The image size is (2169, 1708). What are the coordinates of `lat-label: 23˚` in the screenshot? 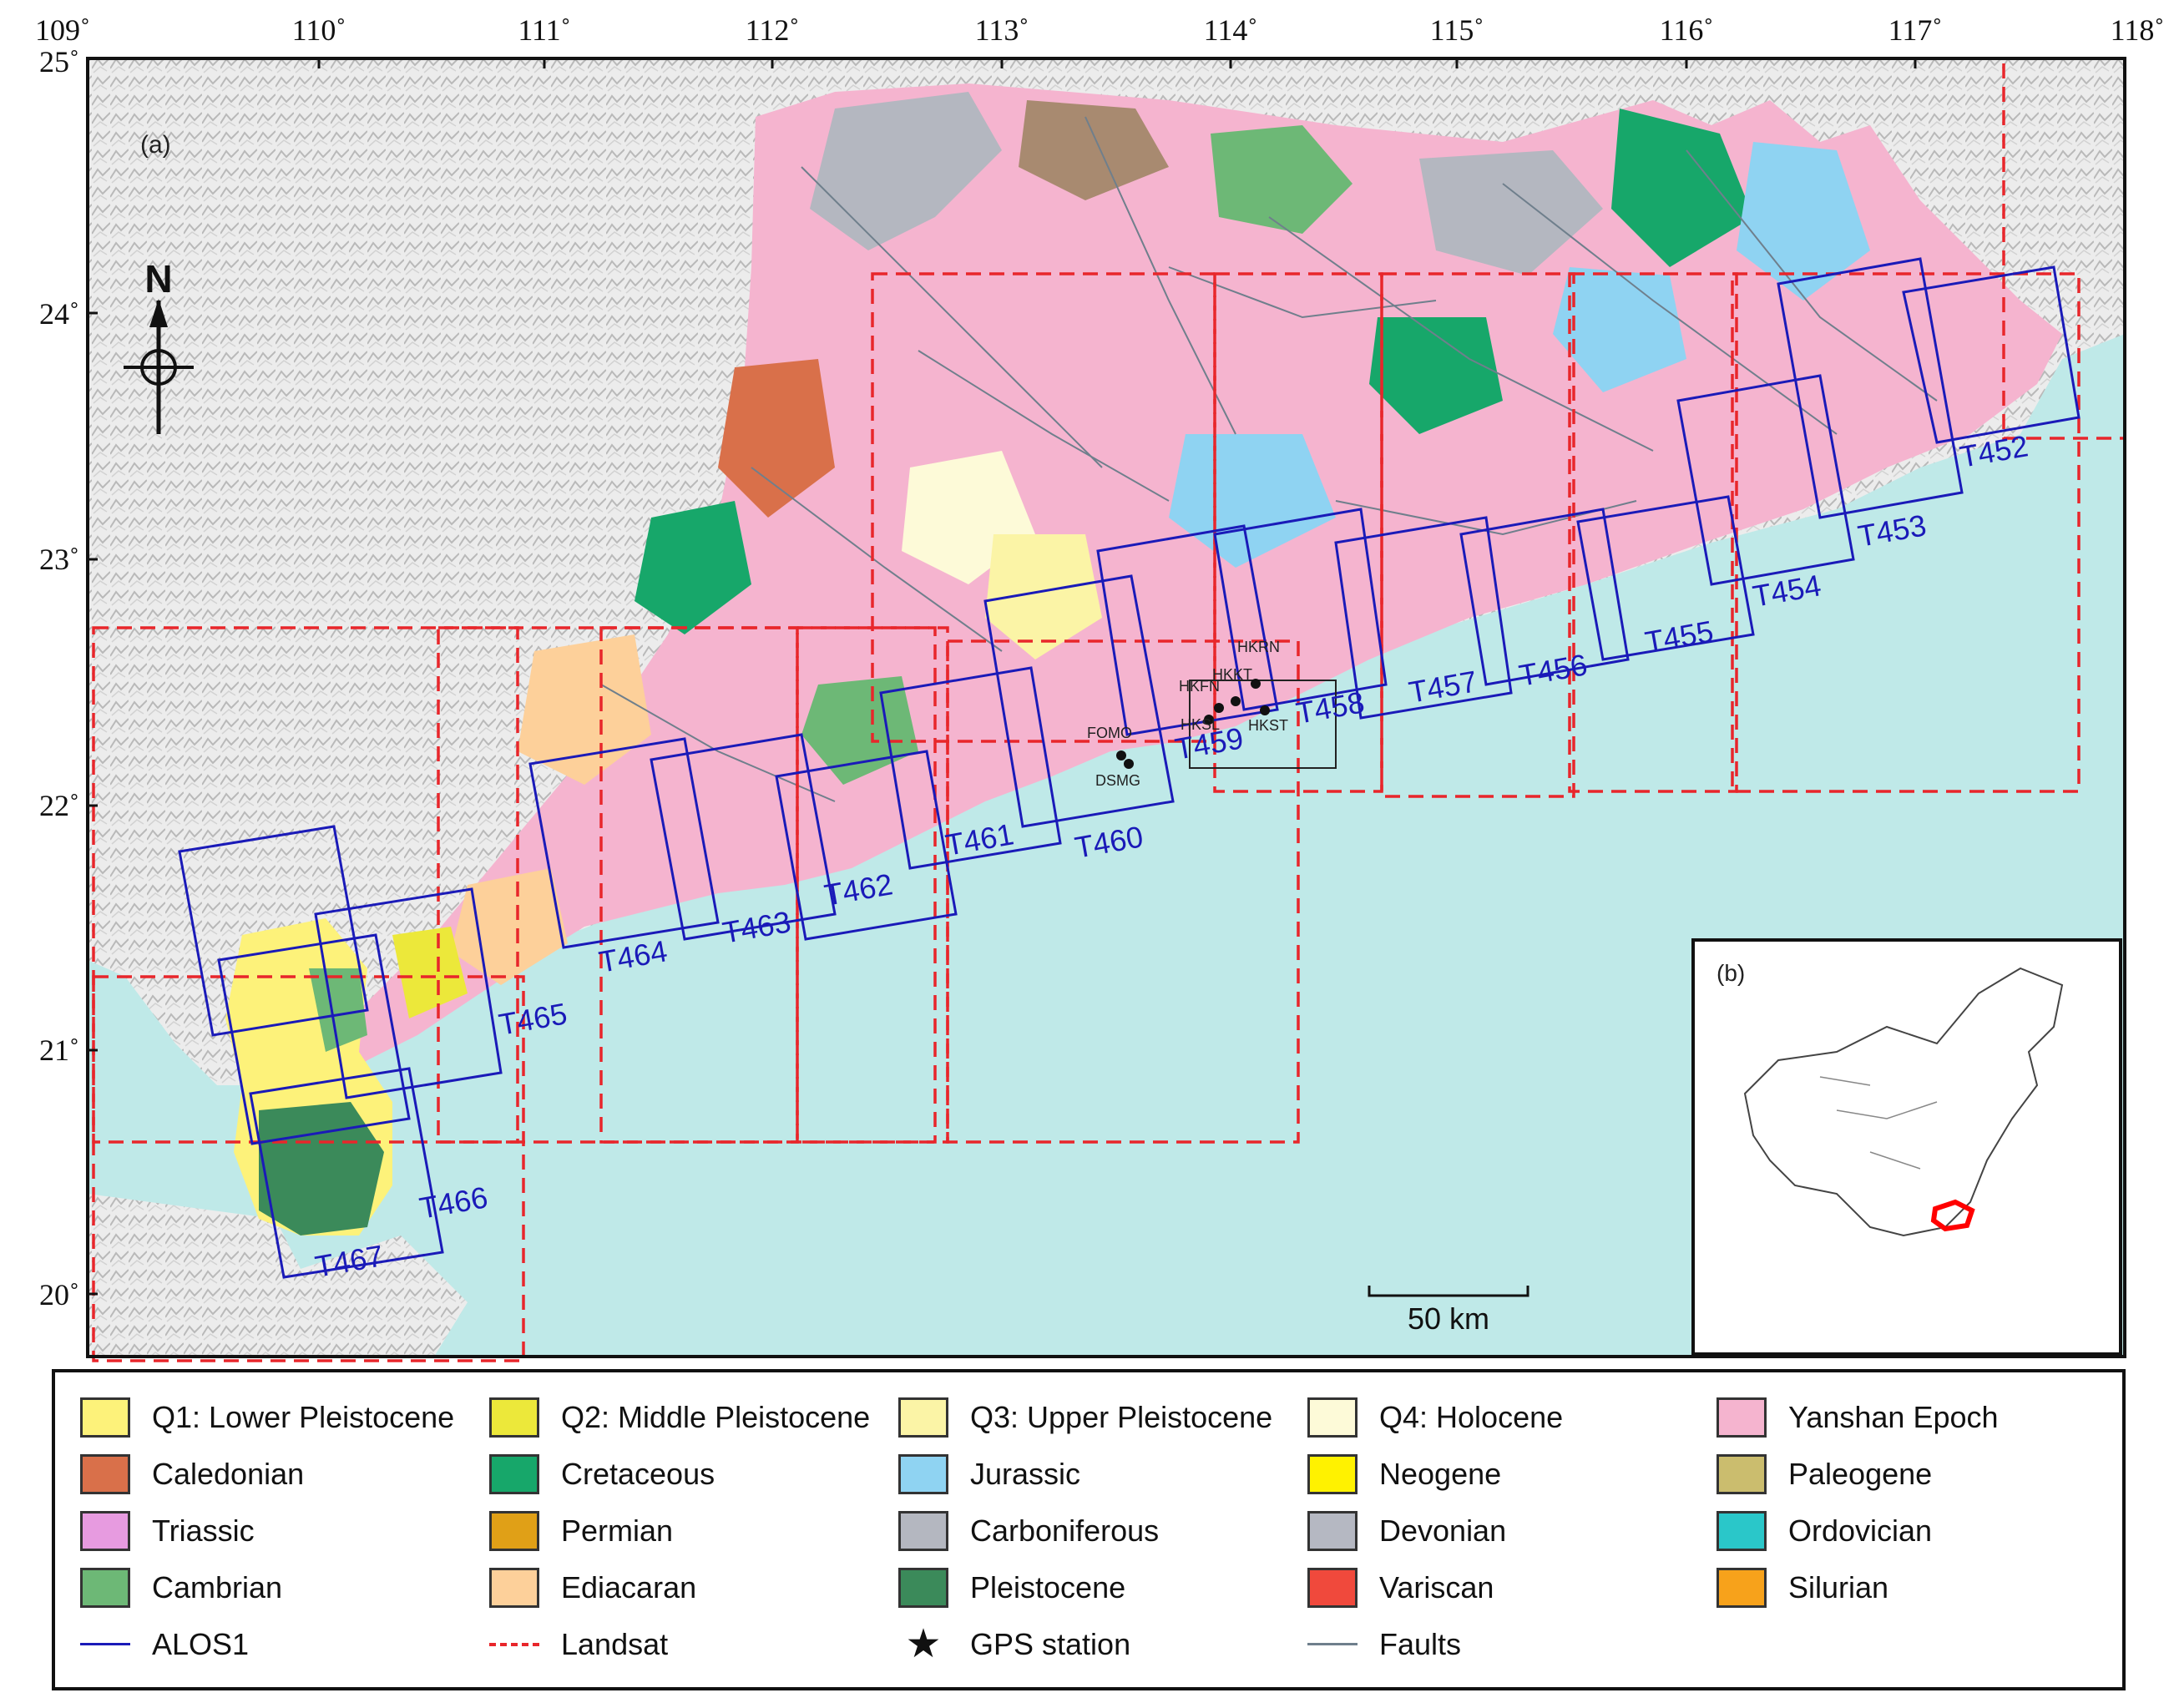 It's located at (59, 560).